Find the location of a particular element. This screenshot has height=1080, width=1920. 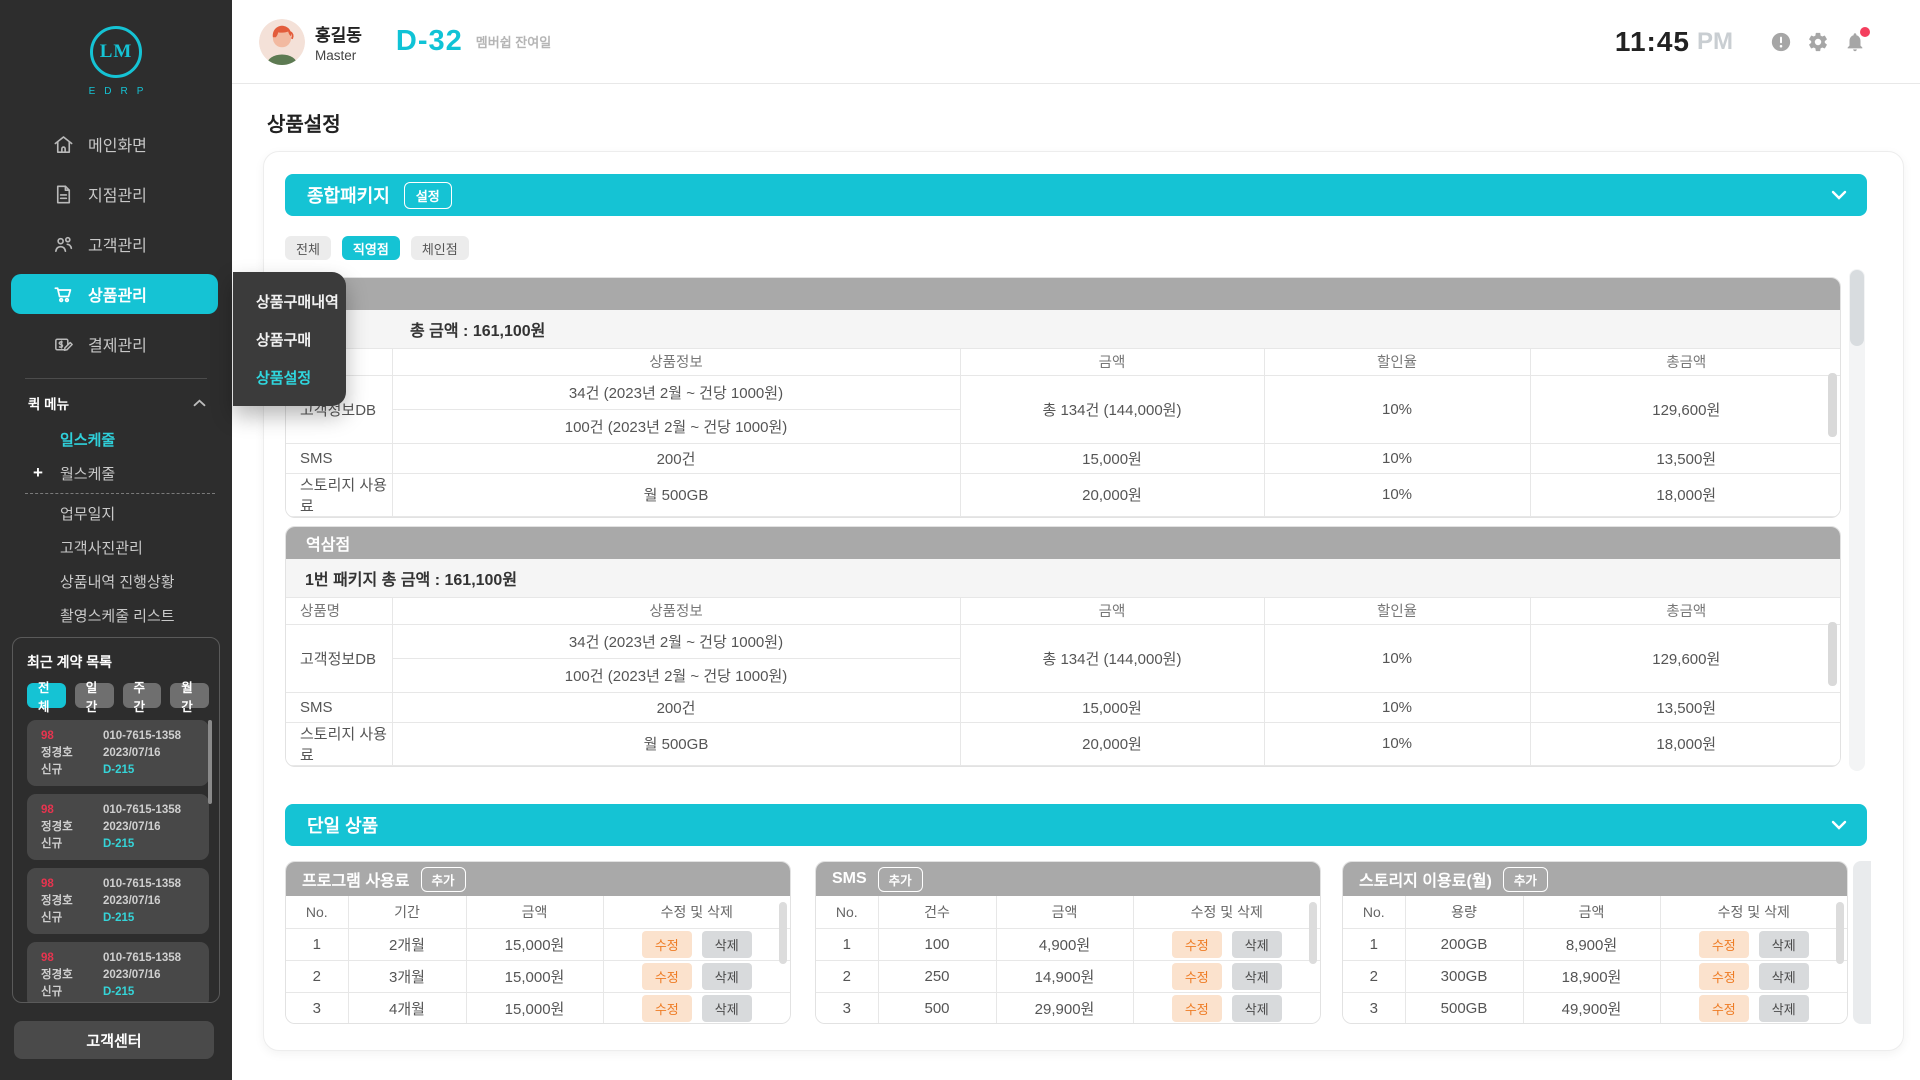

notification-bell-icon is located at coordinates (1857, 39).